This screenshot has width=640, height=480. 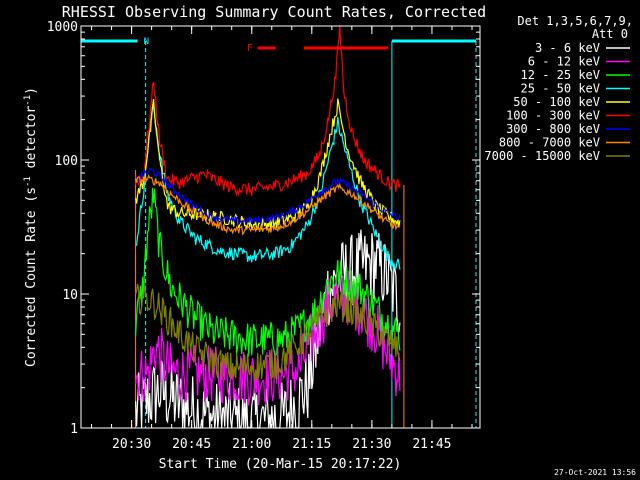 What do you see at coordinates (280, 464) in the screenshot?
I see `x-axis-label: Start Time (20-Mar-15 20:17:22)` at bounding box center [280, 464].